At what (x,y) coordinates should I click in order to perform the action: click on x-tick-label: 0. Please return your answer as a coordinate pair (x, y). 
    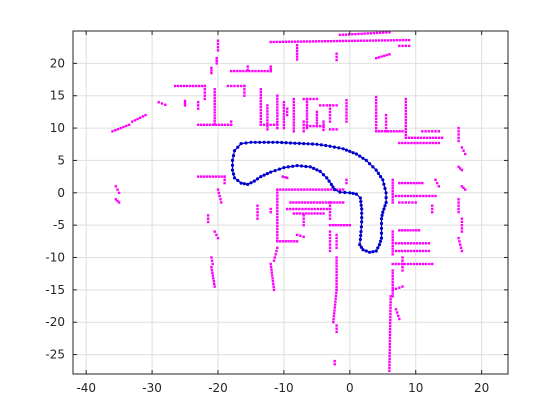
    Looking at the image, I should click on (350, 388).